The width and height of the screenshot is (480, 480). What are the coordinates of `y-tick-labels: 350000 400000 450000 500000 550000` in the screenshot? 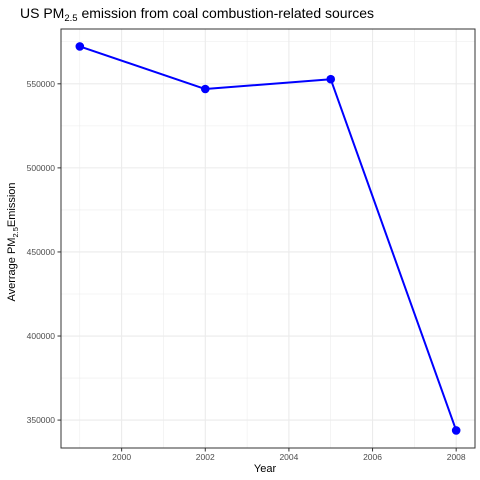 It's located at (41, 252).